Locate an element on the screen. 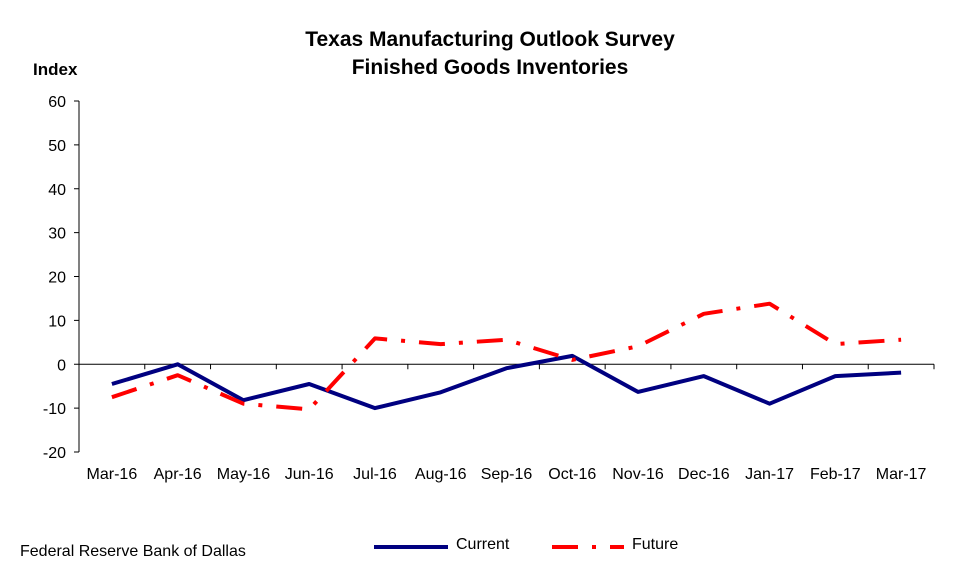  source-note: Federal Reserve Bank of Dallas is located at coordinates (133, 551).